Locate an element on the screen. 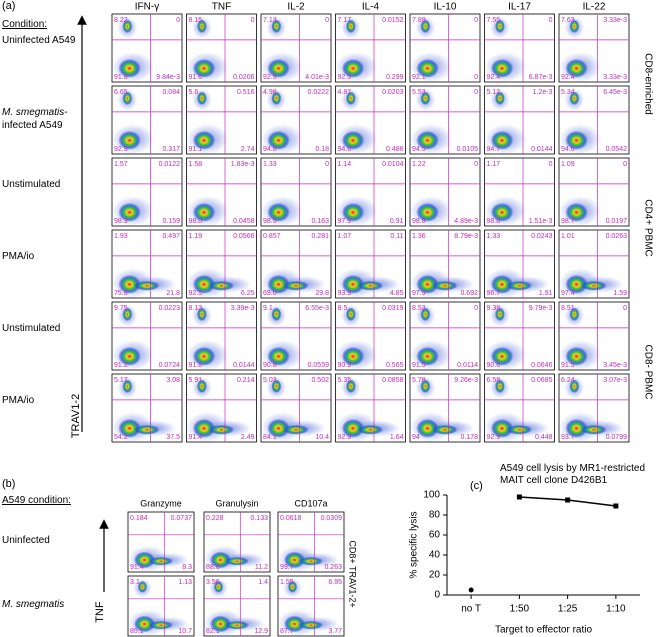 This screenshot has width=658, height=637. y-axis-label: TRAV1-2 is located at coordinates (76, 416).